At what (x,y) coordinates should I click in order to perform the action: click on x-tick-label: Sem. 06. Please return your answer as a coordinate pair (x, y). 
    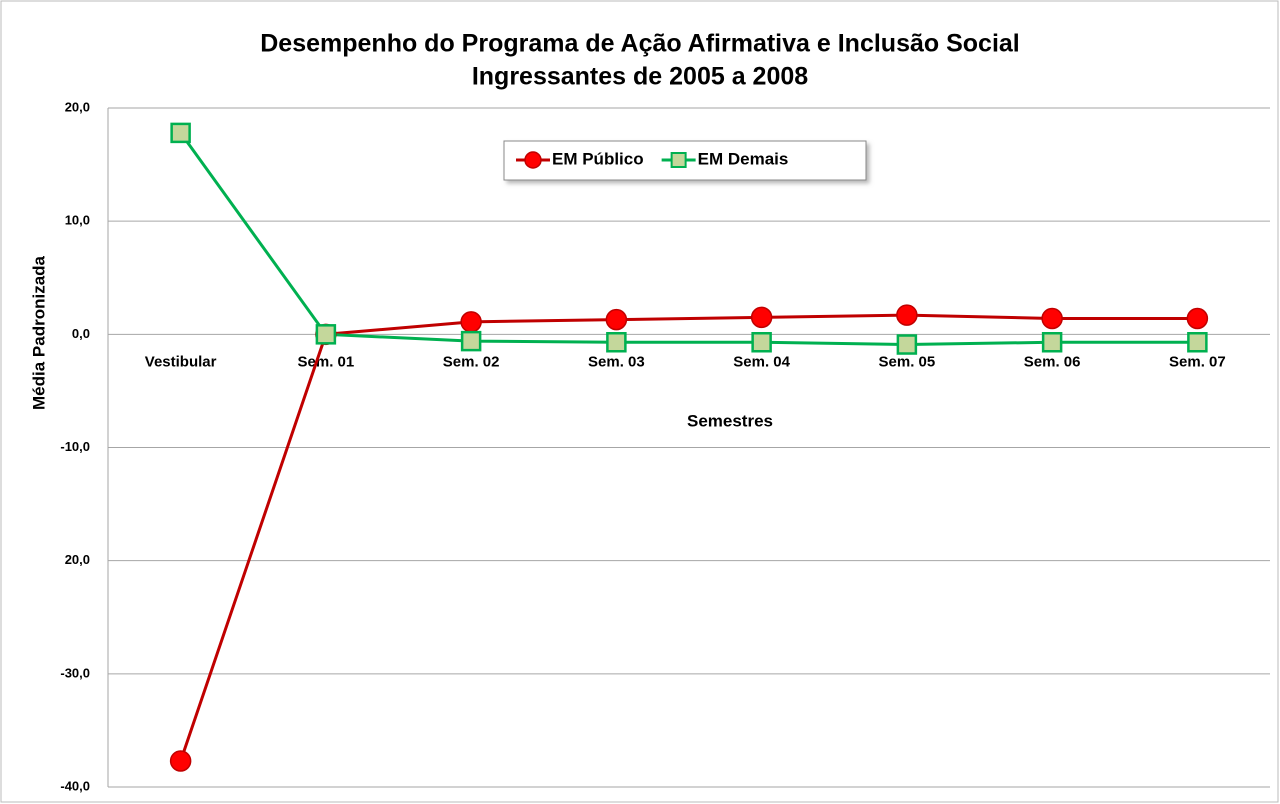
    Looking at the image, I should click on (1052, 361).